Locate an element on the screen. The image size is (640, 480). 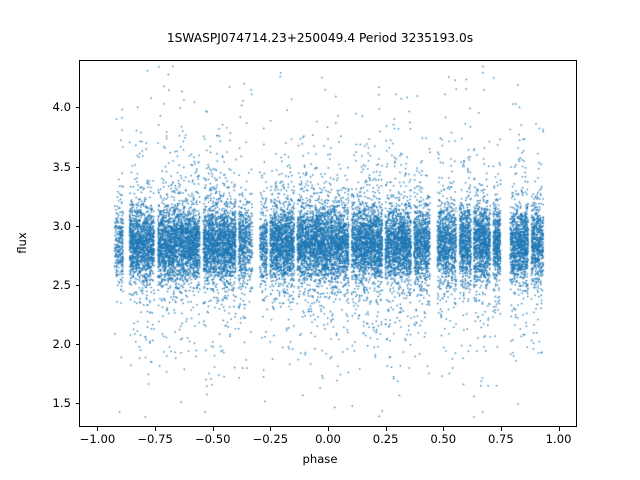
y-tick-label: 2.0 is located at coordinates (61, 344).